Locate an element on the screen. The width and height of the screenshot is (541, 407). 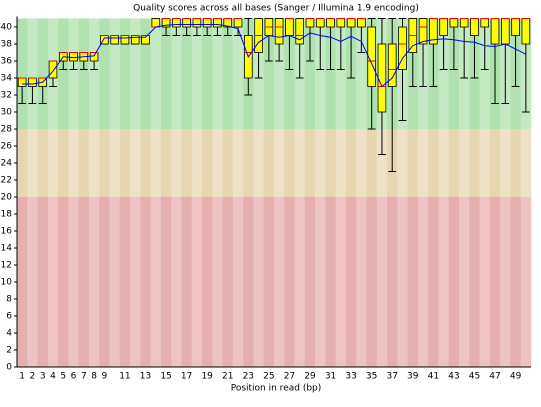
x-tick-label: 27 is located at coordinates (289, 377).